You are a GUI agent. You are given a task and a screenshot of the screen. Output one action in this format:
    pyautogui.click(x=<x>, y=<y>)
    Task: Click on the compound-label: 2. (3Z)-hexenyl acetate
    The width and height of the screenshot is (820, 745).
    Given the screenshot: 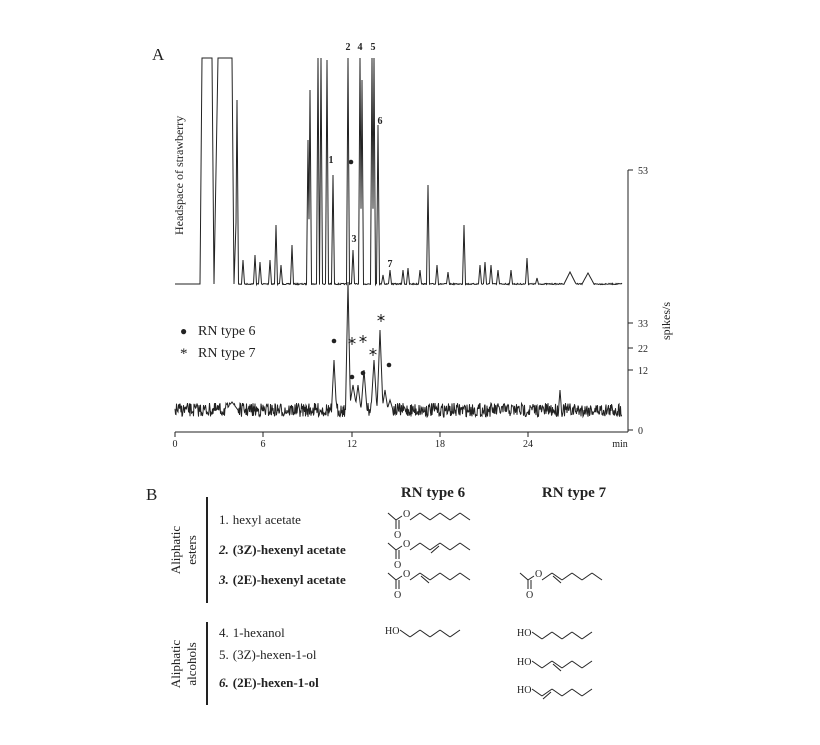 What is the action you would take?
    pyautogui.click(x=282, y=549)
    